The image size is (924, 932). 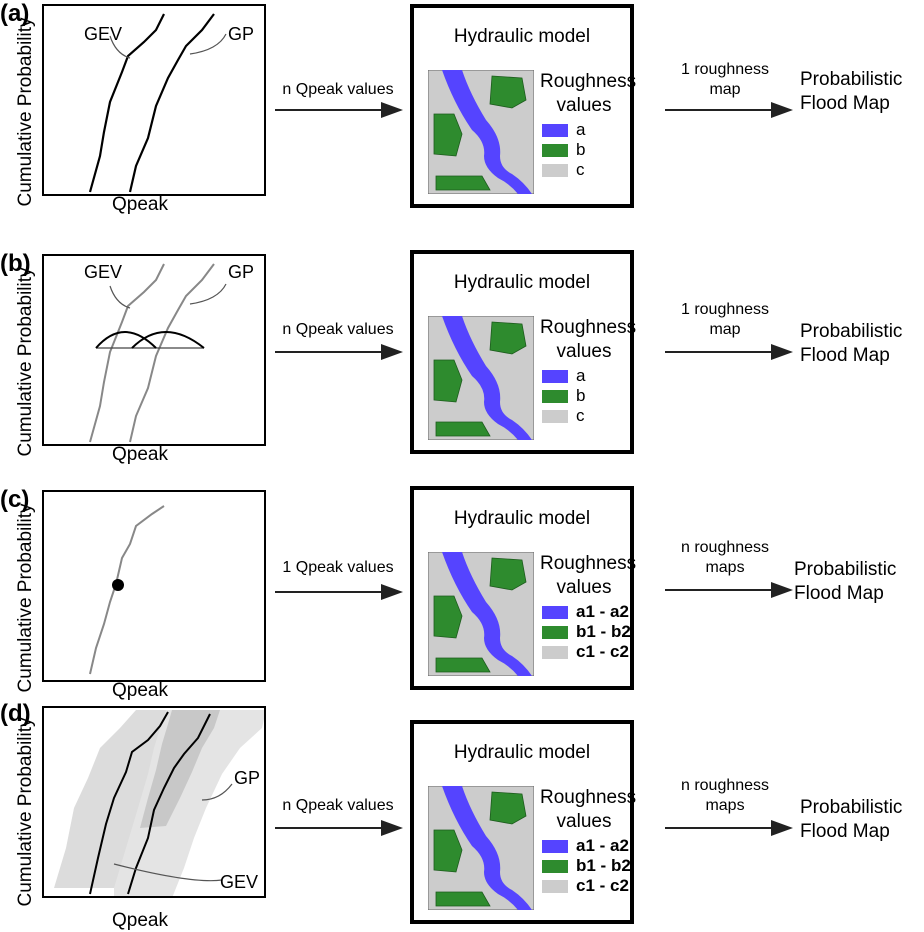 What do you see at coordinates (523, 352) in the screenshot?
I see `hydraulic-model-box: Hydraulic model Roughness values a b c` at bounding box center [523, 352].